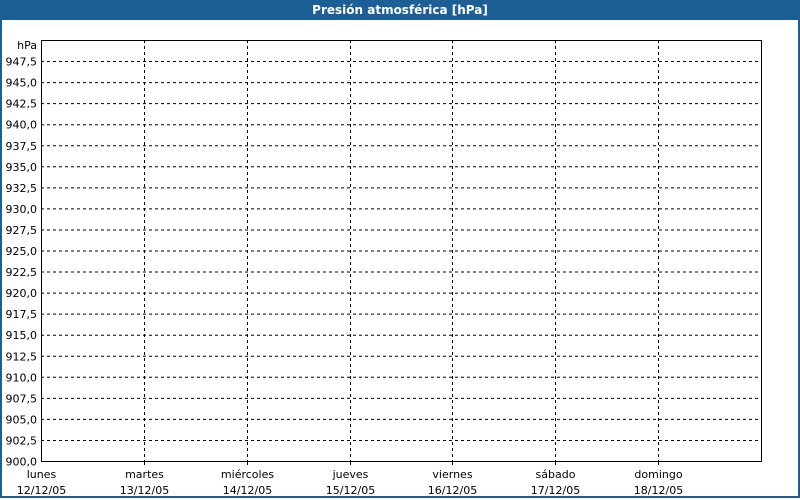  Describe the element at coordinates (556, 474) in the screenshot. I see `x-tick-day: sábado` at that location.